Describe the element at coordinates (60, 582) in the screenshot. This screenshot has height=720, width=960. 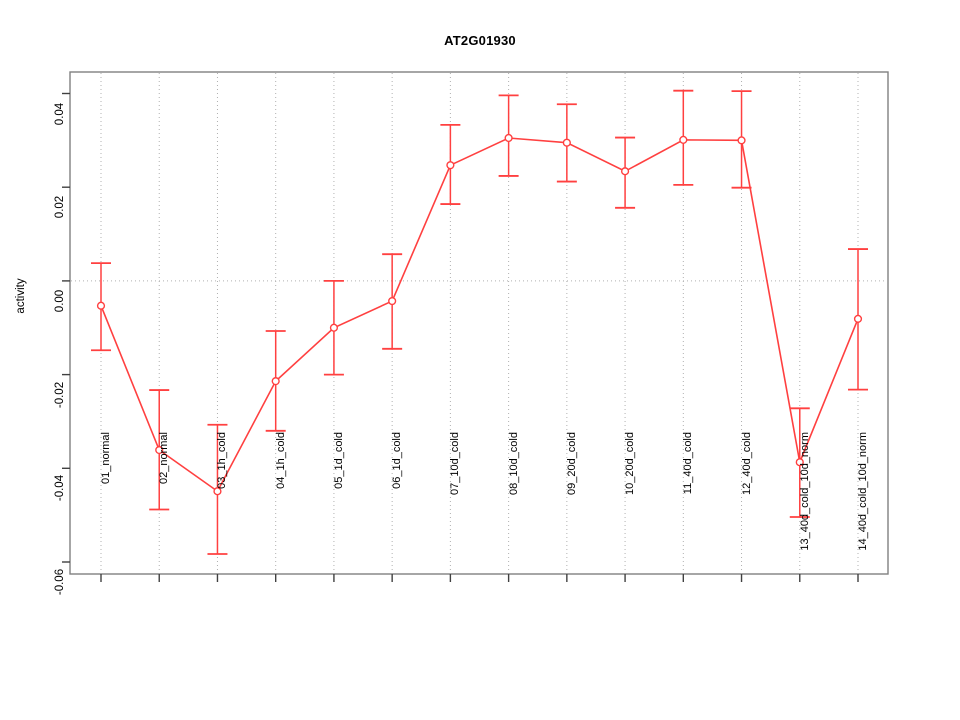
I see `y-tick-label: -0.06` at that location.